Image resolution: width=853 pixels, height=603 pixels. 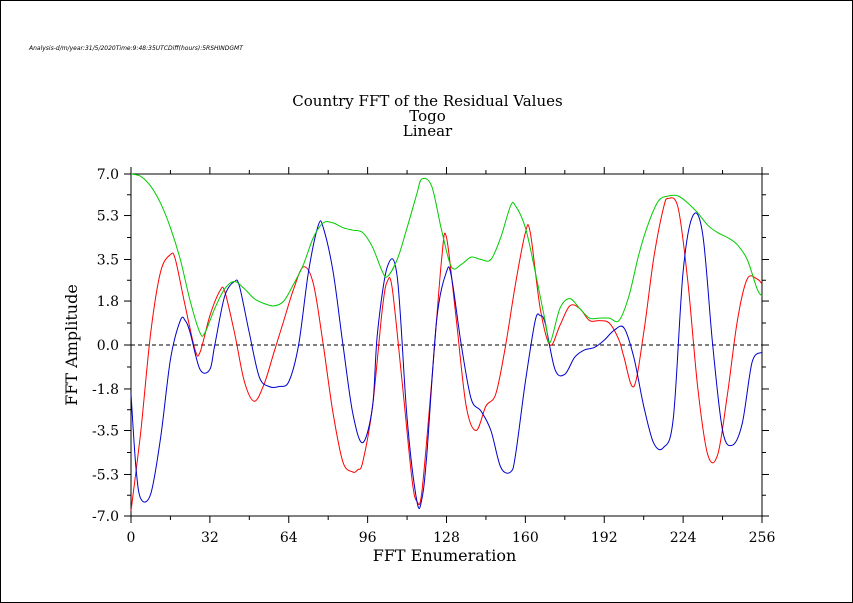 I want to click on x-tick-label: 128, so click(x=446, y=538).